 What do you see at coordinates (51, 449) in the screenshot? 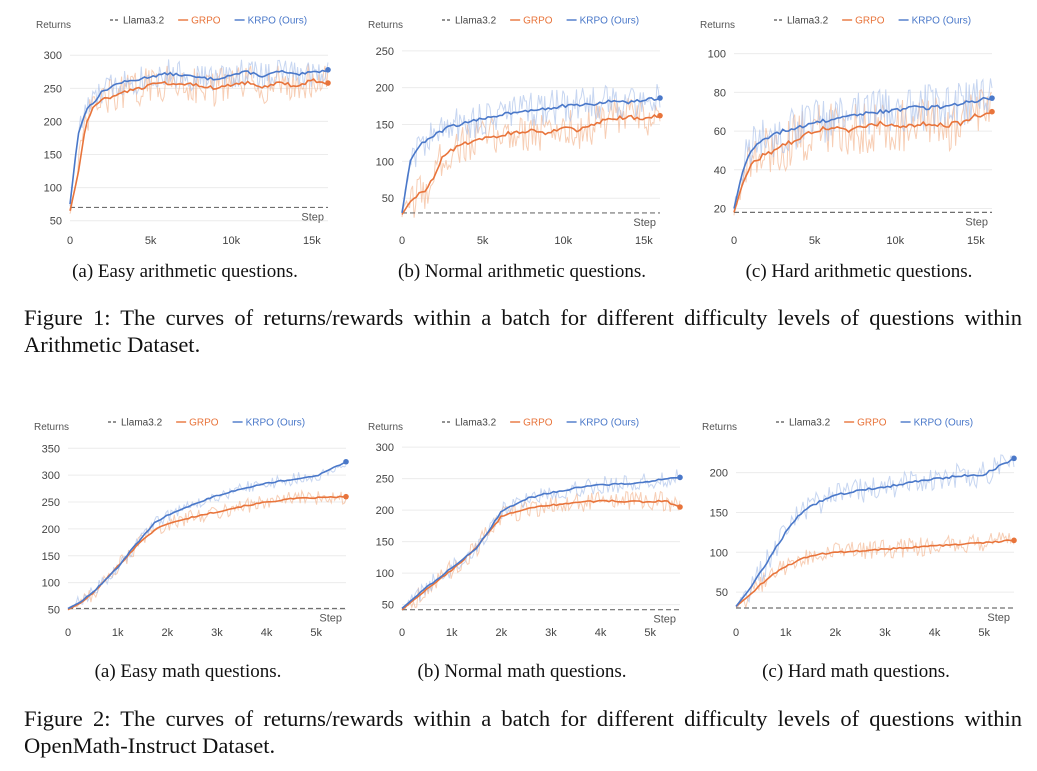
I see `y-tick-label-6: 350` at bounding box center [51, 449].